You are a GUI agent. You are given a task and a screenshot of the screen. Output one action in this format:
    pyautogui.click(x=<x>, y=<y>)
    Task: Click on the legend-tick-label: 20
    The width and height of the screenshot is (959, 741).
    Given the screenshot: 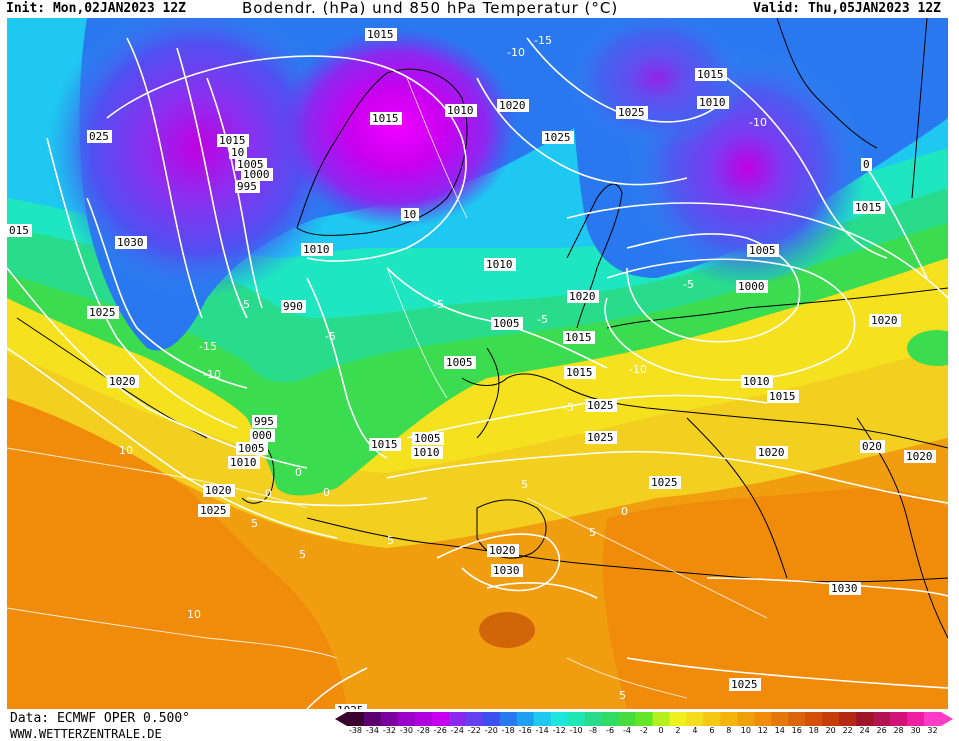 What is the action you would take?
    pyautogui.click(x=830, y=730)
    